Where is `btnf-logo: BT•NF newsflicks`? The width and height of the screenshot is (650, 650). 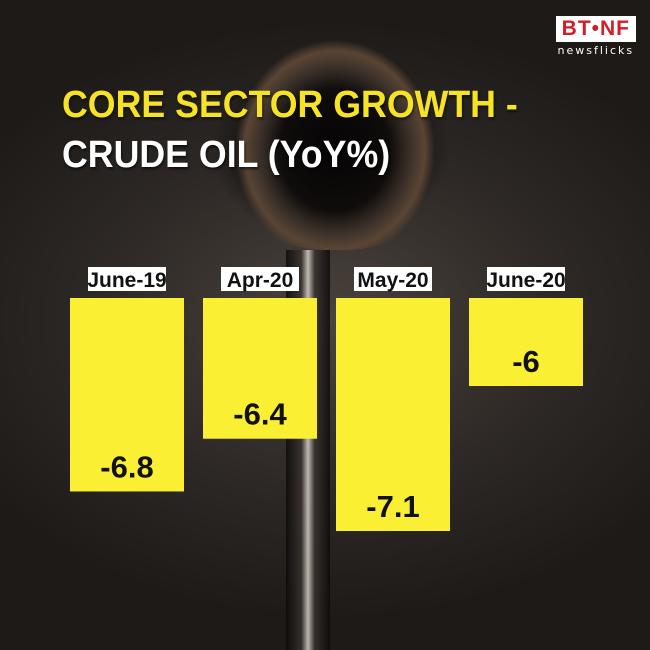
btnf-logo: BT•NF newsflicks is located at coordinates (595, 36).